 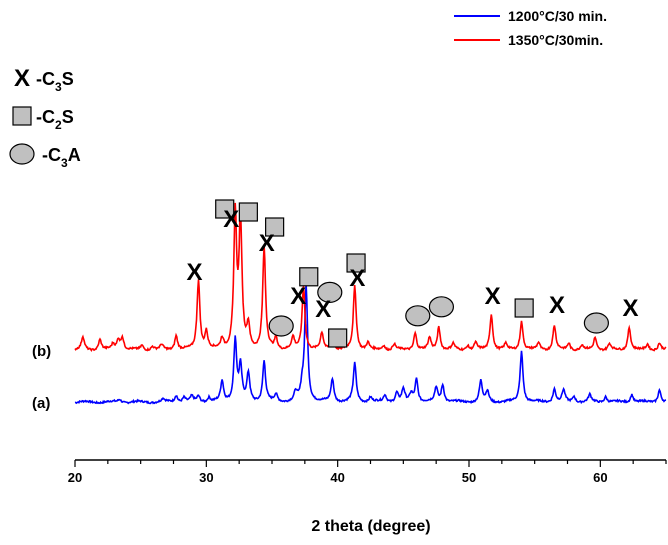 What do you see at coordinates (55, 119) in the screenshot?
I see `phase-label: -C2S` at bounding box center [55, 119].